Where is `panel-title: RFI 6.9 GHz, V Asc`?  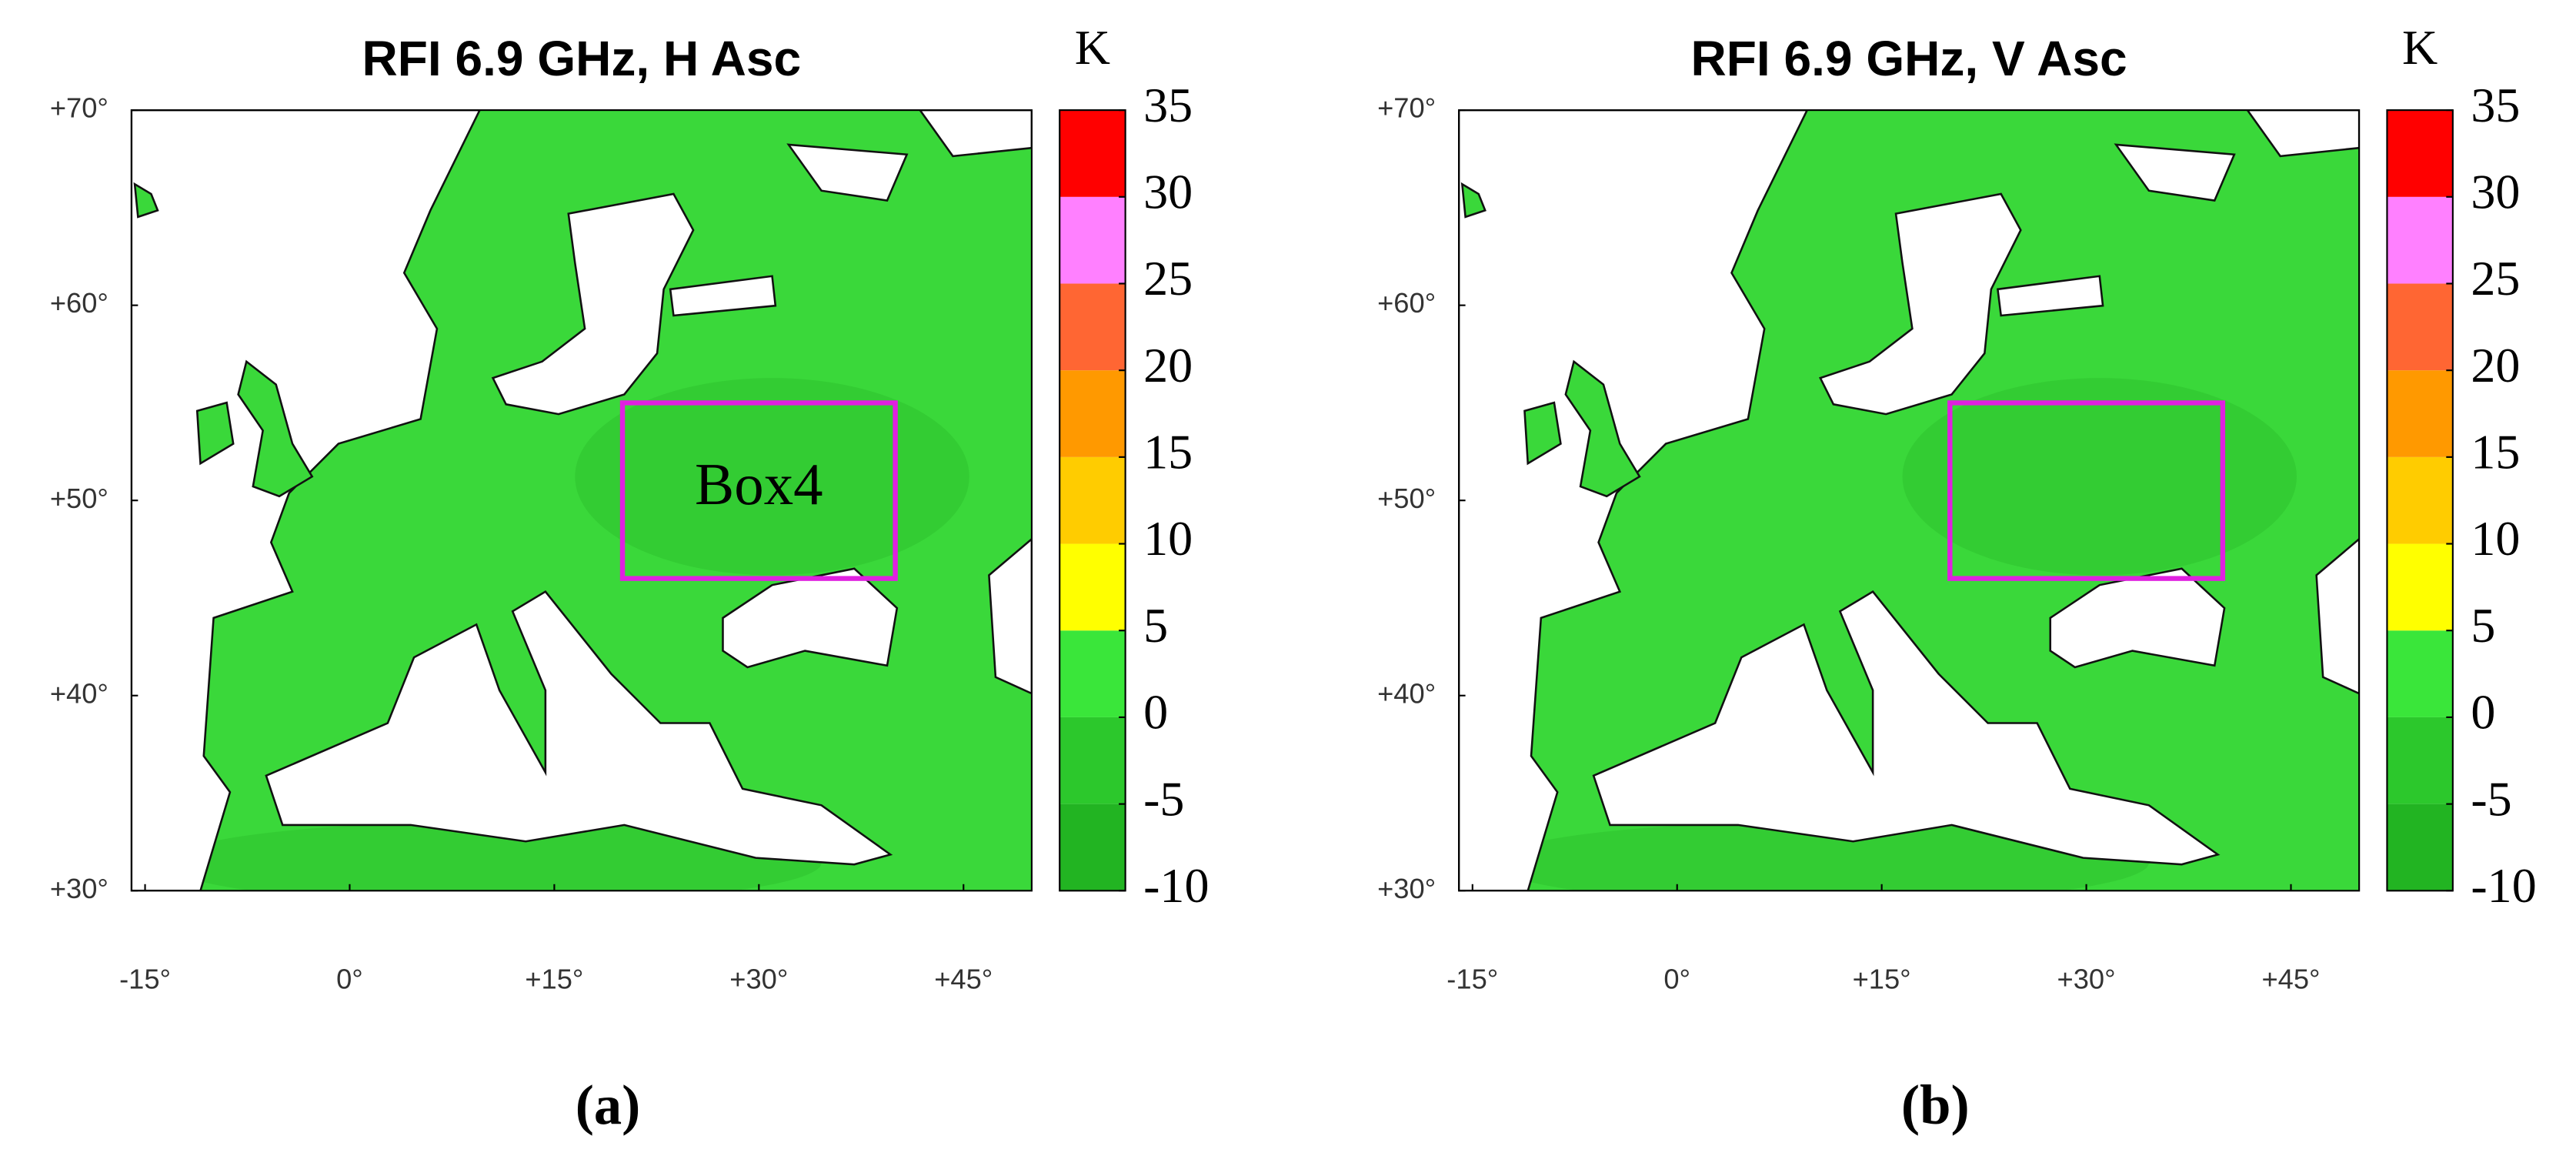 panel-title: RFI 6.9 GHz, V Asc is located at coordinates (1909, 59).